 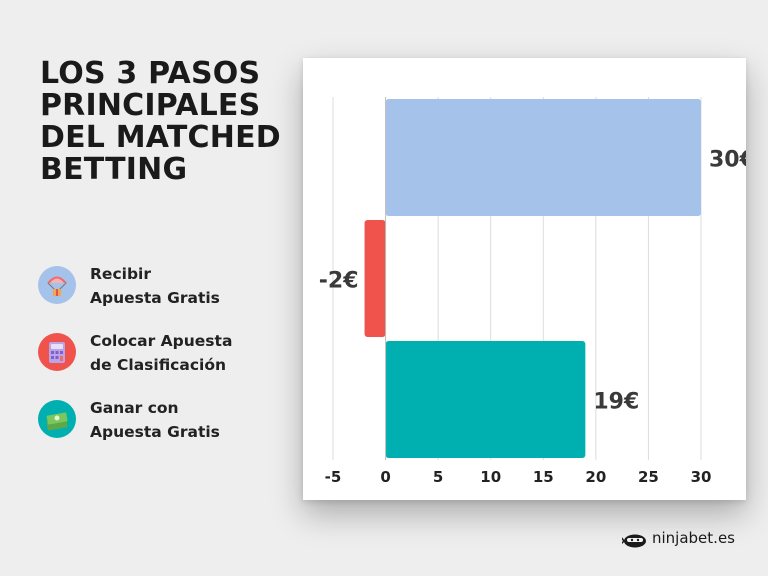 I want to click on tick-label: 25, so click(x=648, y=477).